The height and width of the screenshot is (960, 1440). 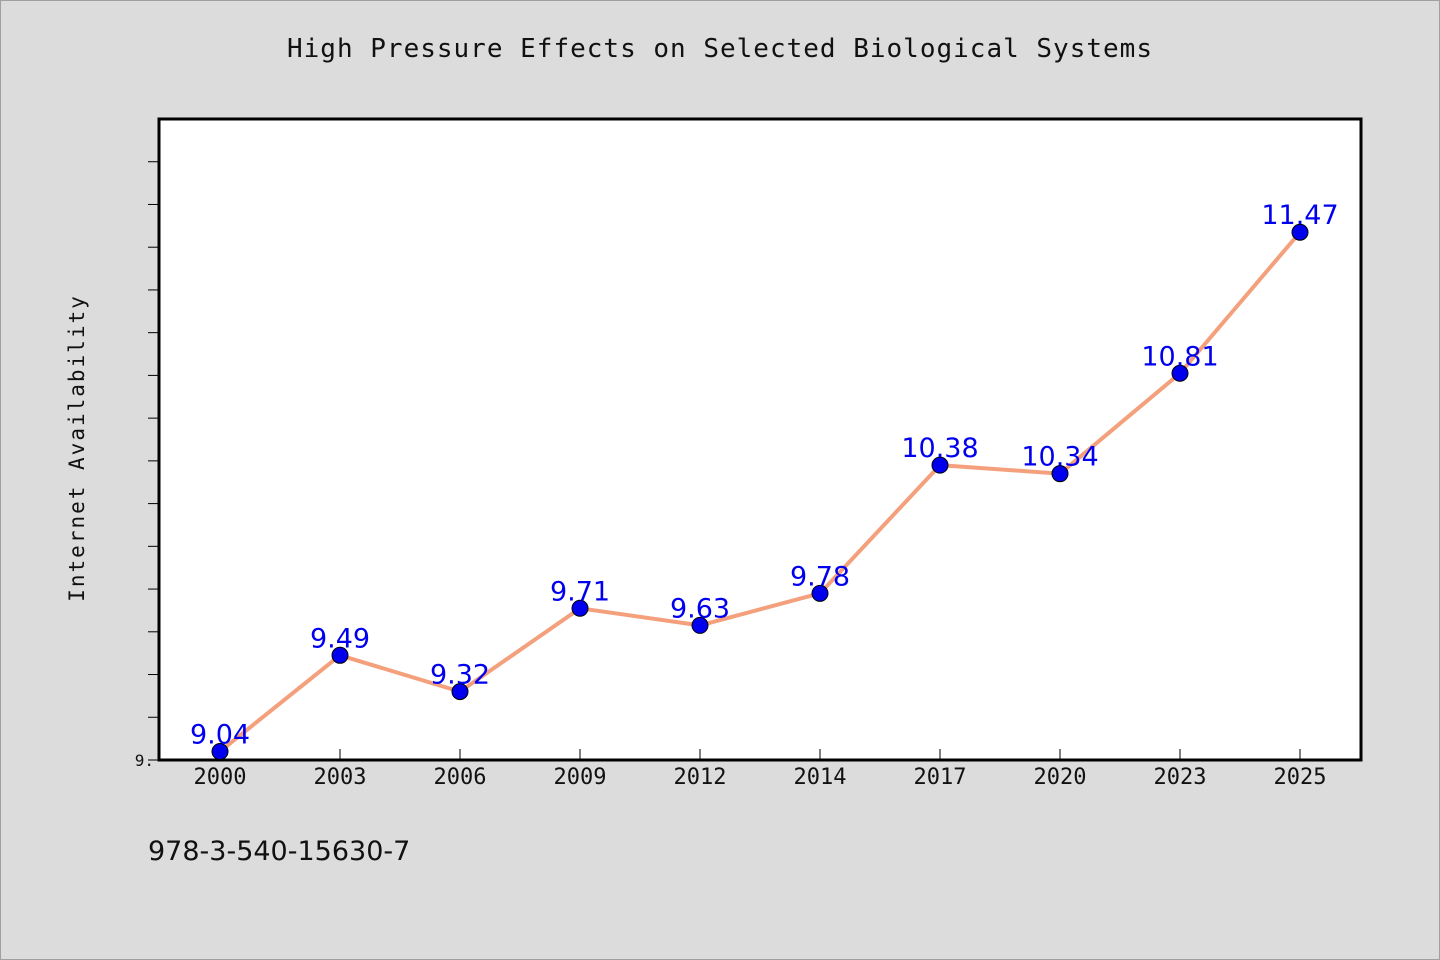 I want to click on data-label: 10.81, so click(x=1179, y=356).